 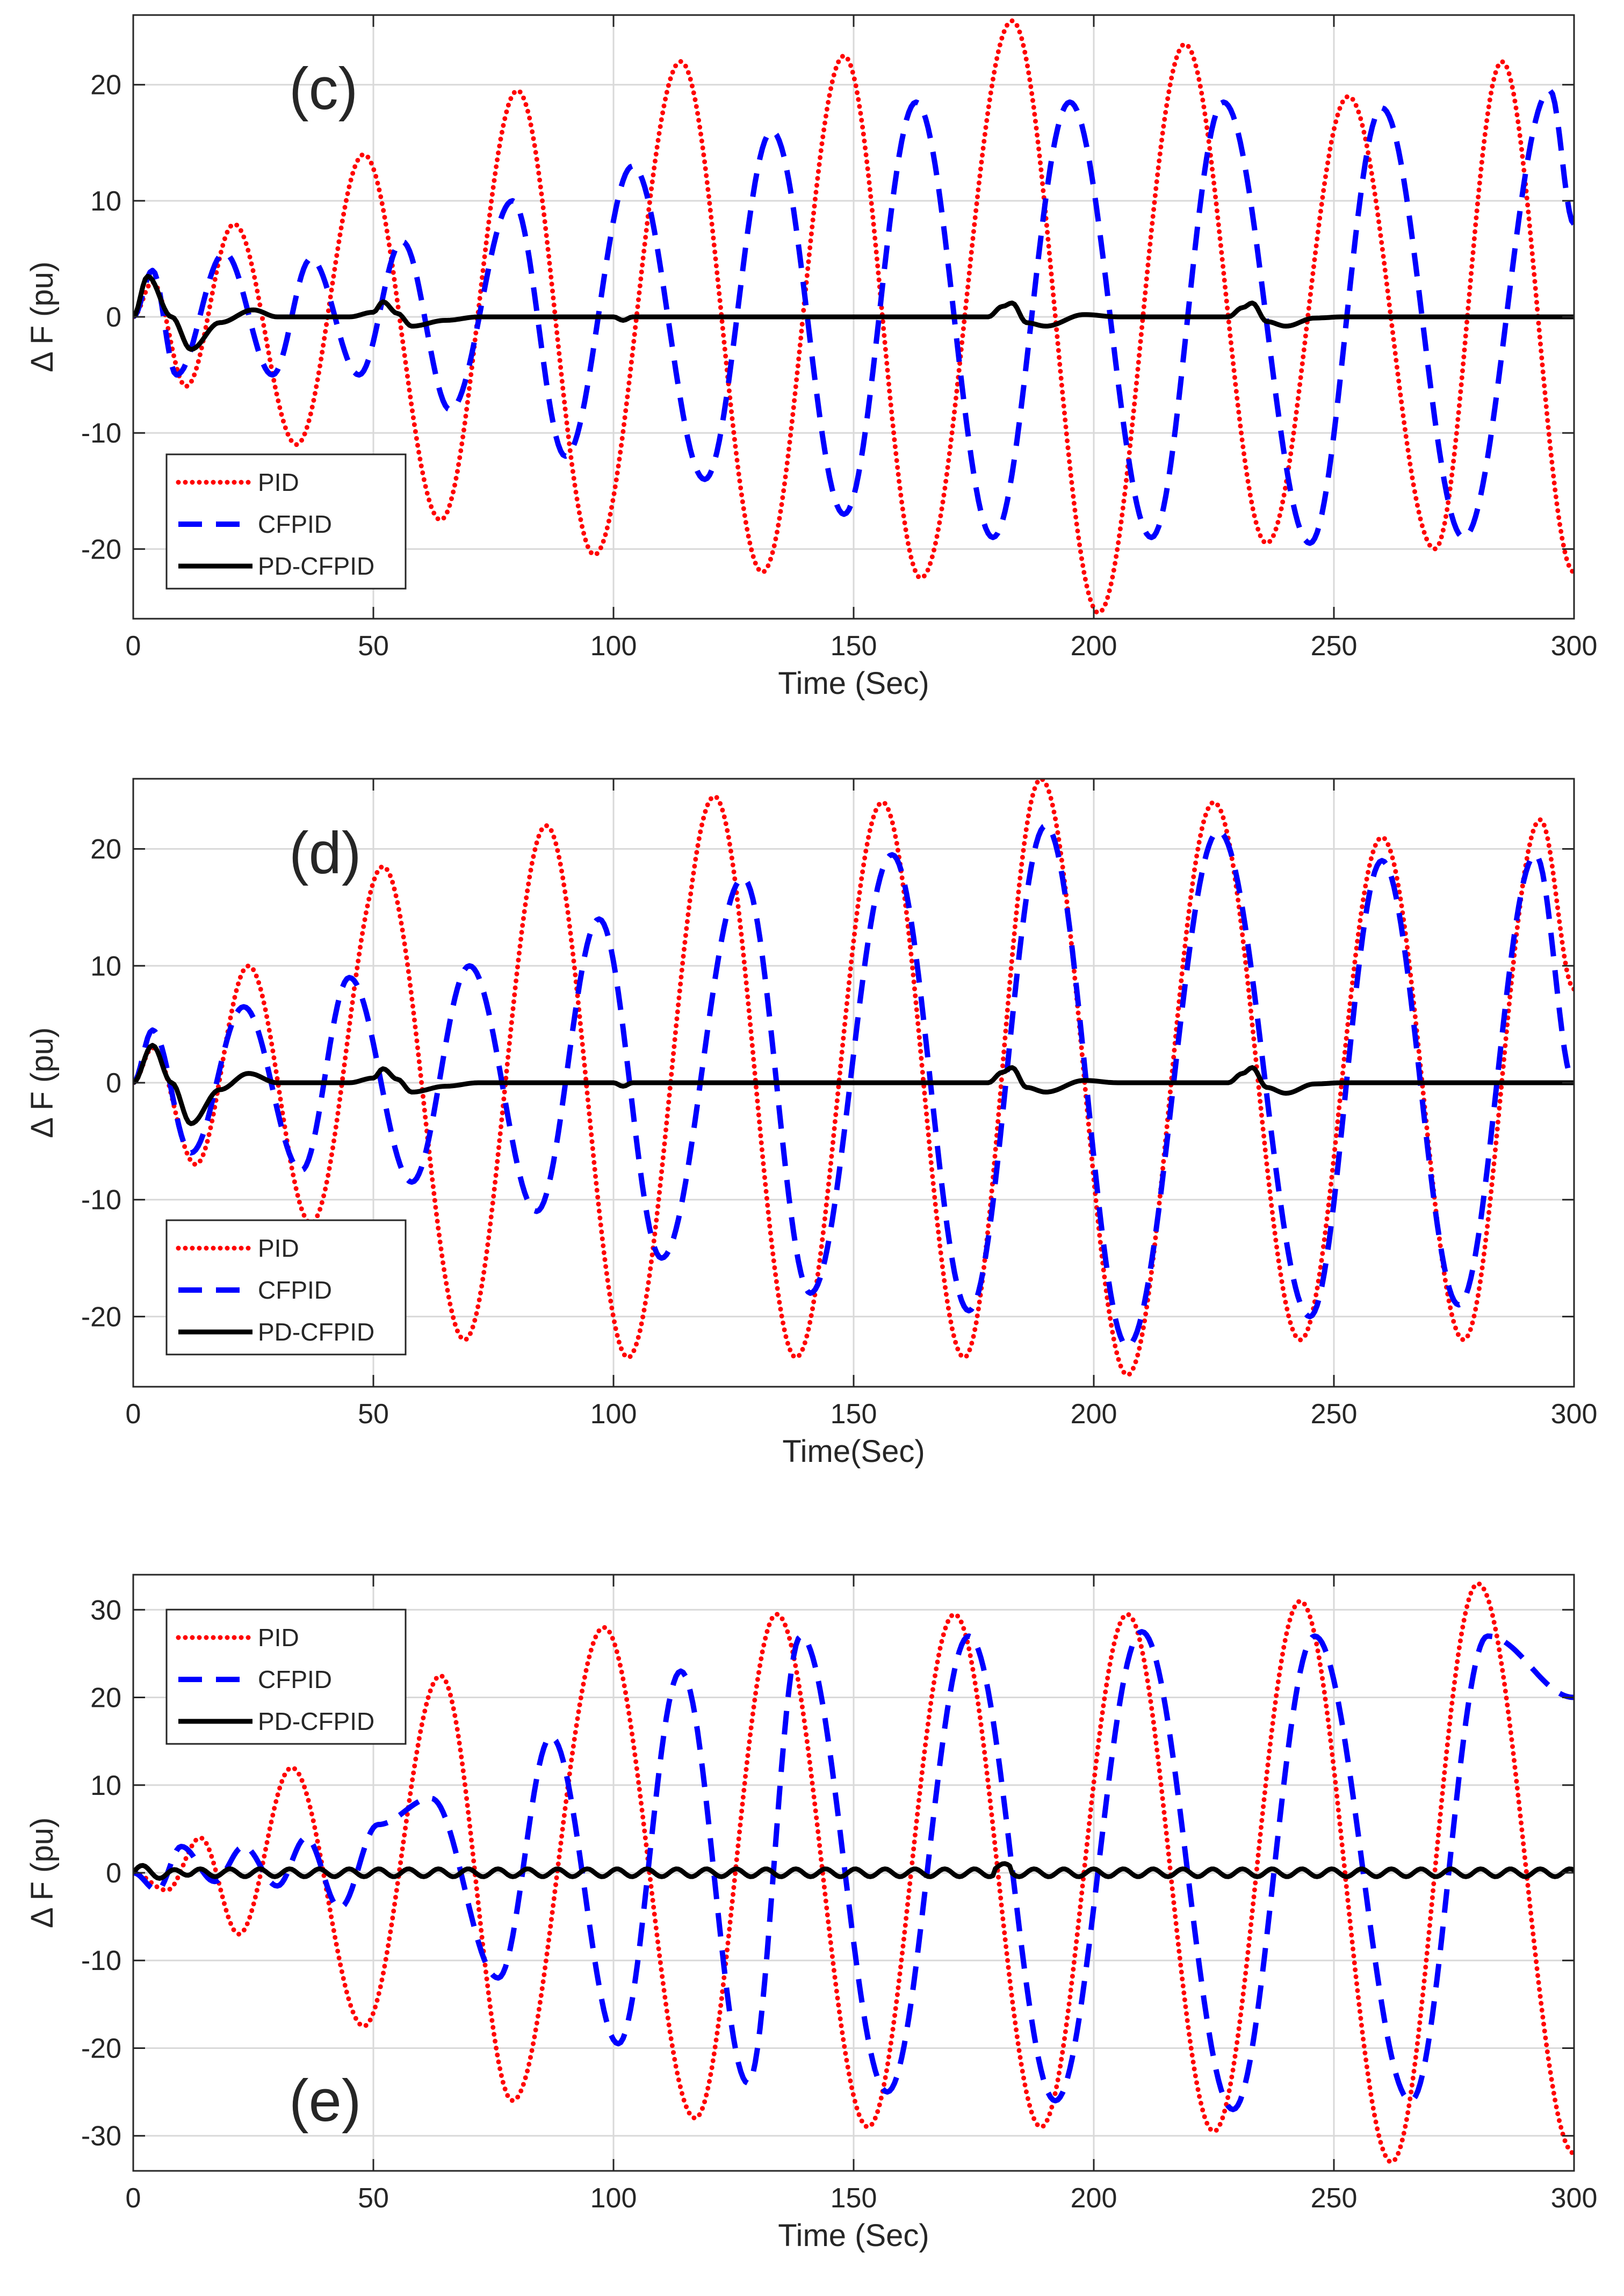 I want to click on panel-label: (c), so click(x=323, y=89).